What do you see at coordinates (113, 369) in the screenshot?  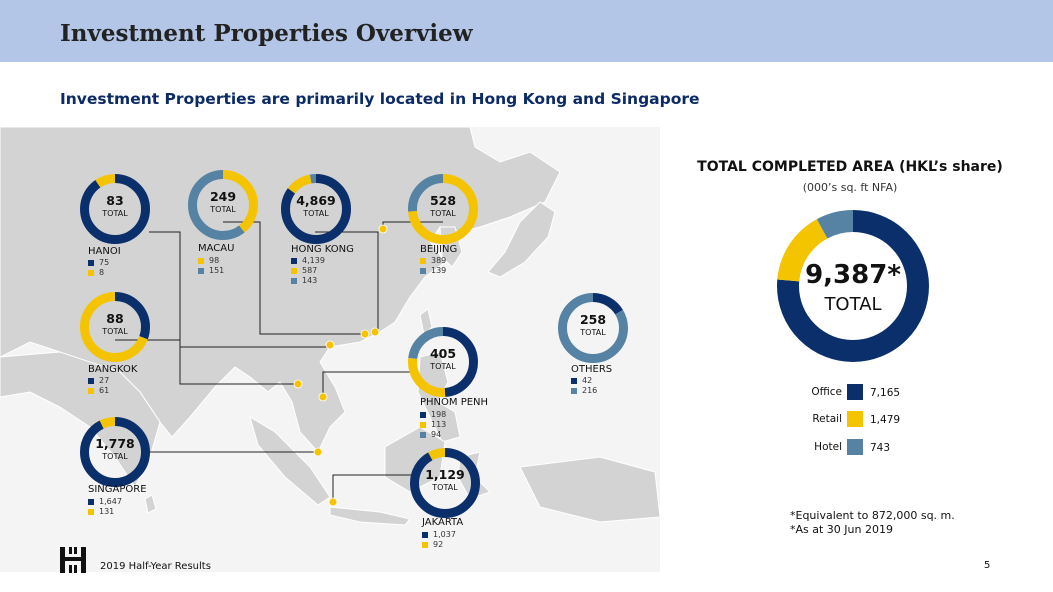 I see `bangkok-label: BANGKOK` at bounding box center [113, 369].